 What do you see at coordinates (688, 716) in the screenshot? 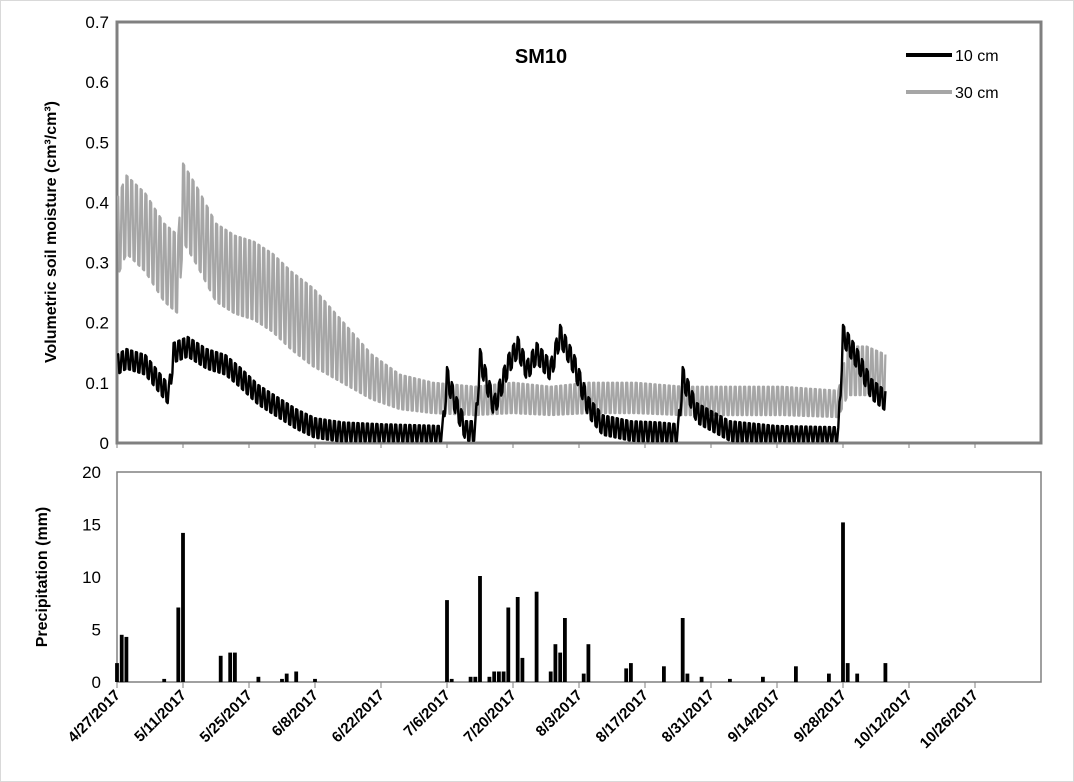
I see `x-tick-label: 8/31/2017` at bounding box center [688, 716].